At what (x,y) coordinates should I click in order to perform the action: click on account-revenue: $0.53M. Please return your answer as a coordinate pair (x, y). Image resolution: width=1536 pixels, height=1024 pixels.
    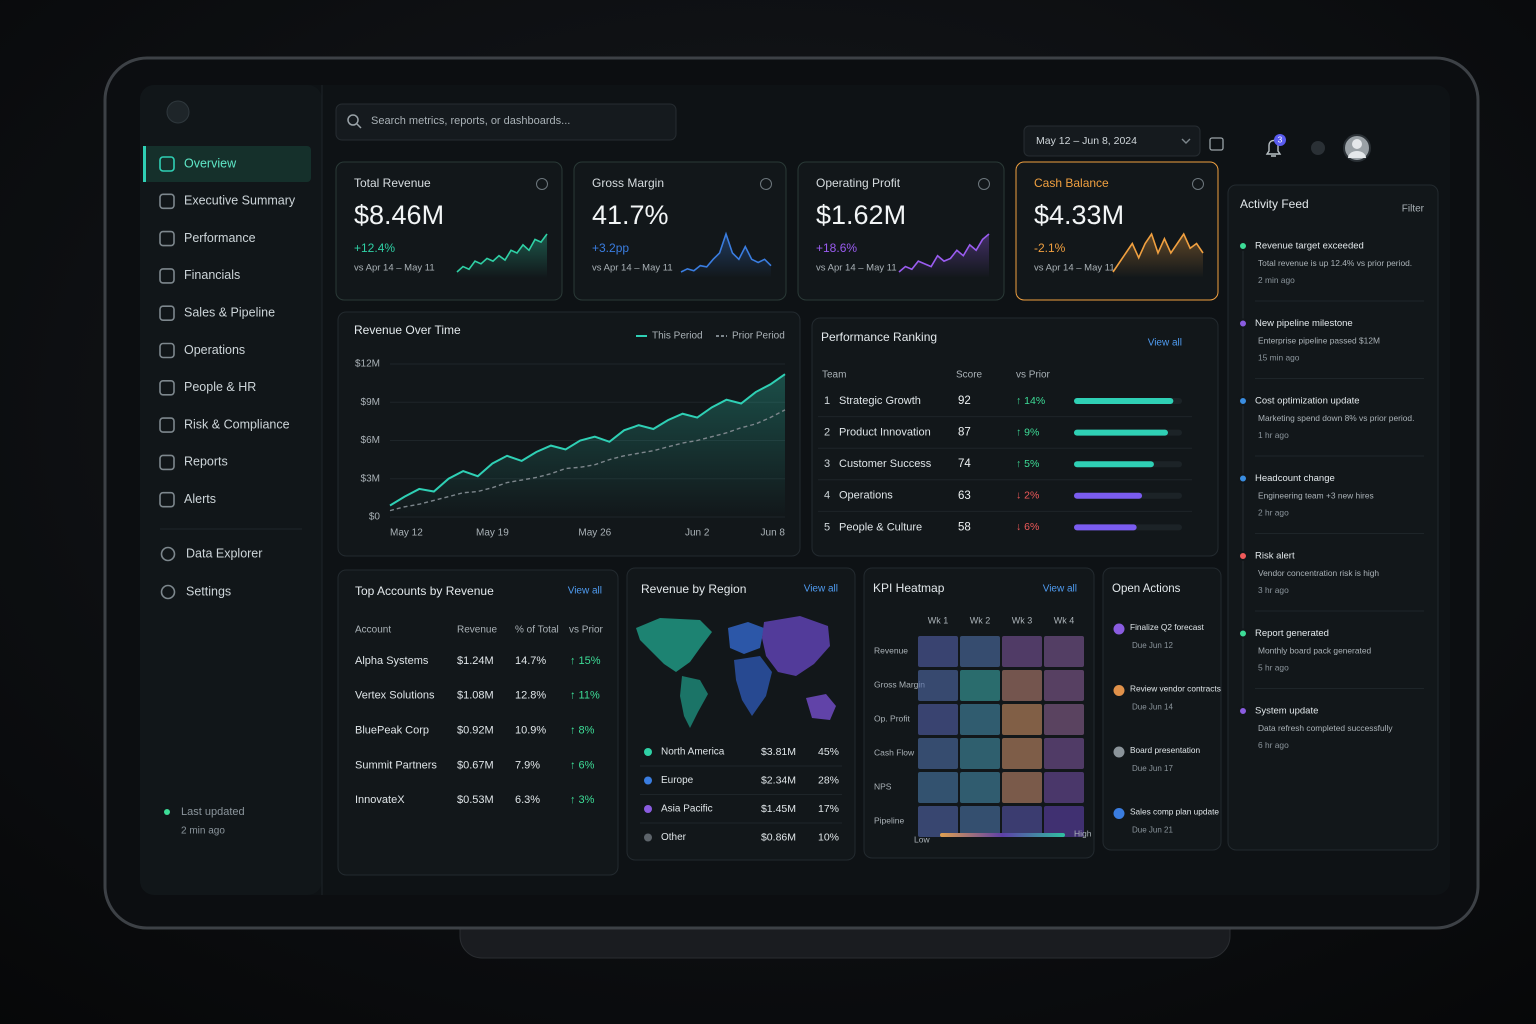
    Looking at the image, I should click on (475, 800).